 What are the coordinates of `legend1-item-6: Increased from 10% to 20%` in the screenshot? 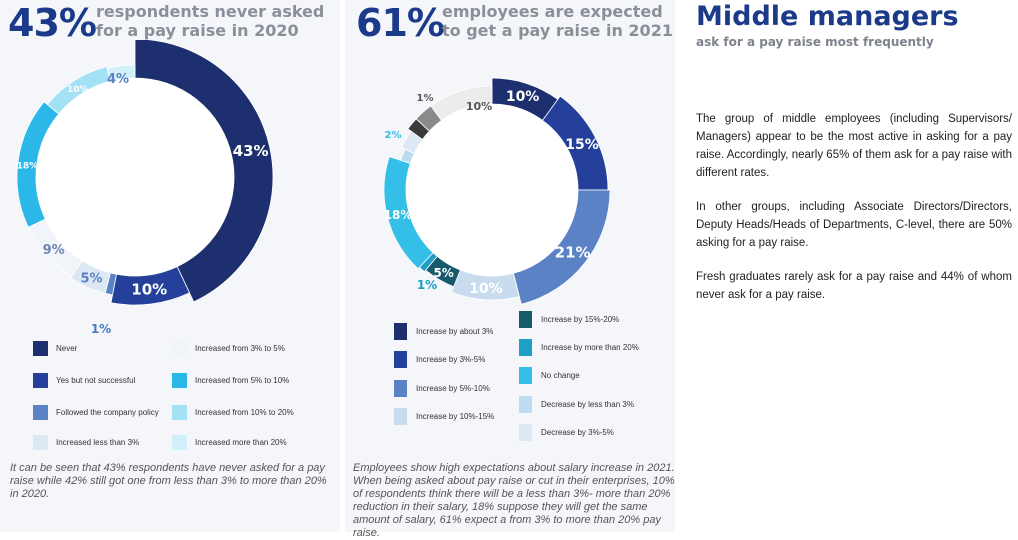 It's located at (233, 412).